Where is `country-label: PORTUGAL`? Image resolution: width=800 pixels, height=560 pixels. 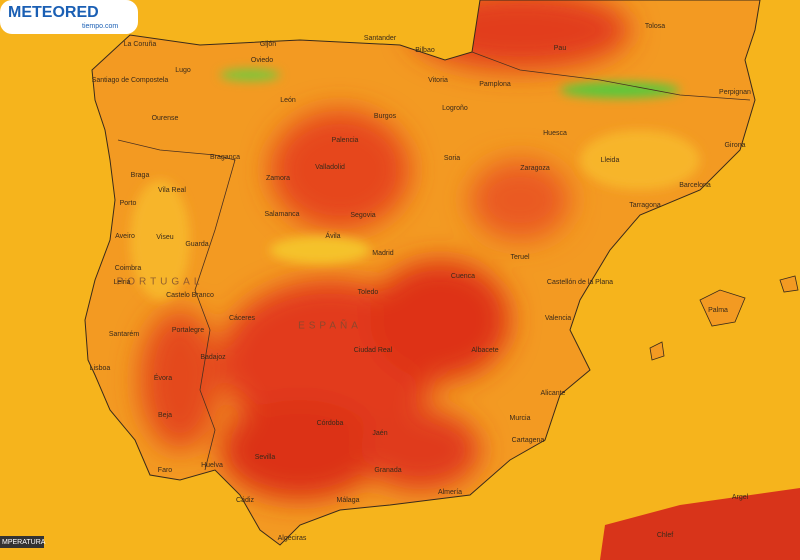
country-label: PORTUGAL is located at coordinates (160, 282).